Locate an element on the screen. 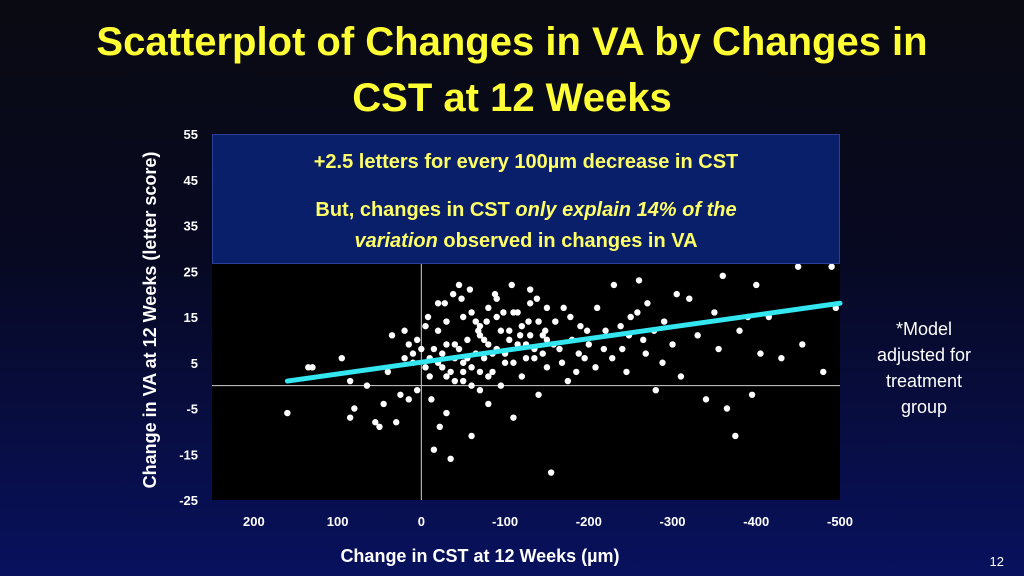 The height and width of the screenshot is (576, 1024). x-axis-label: Change in CST at 12 Weeks (µm) is located at coordinates (480, 556).